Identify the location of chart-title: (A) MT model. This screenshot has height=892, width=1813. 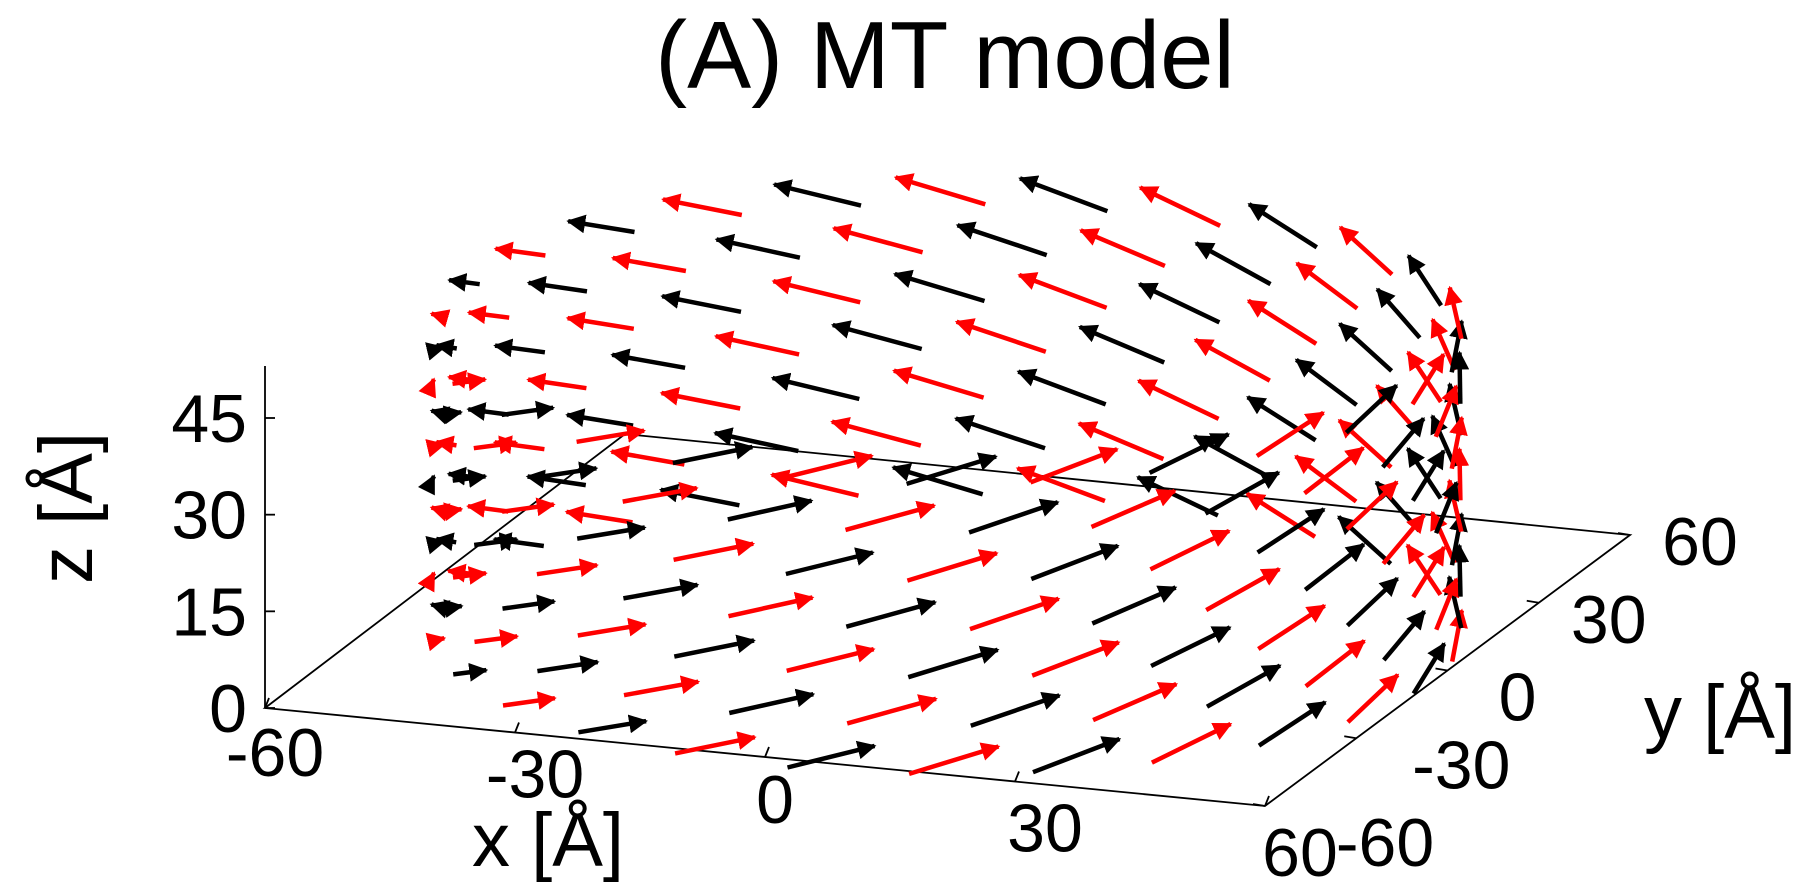
(945, 55).